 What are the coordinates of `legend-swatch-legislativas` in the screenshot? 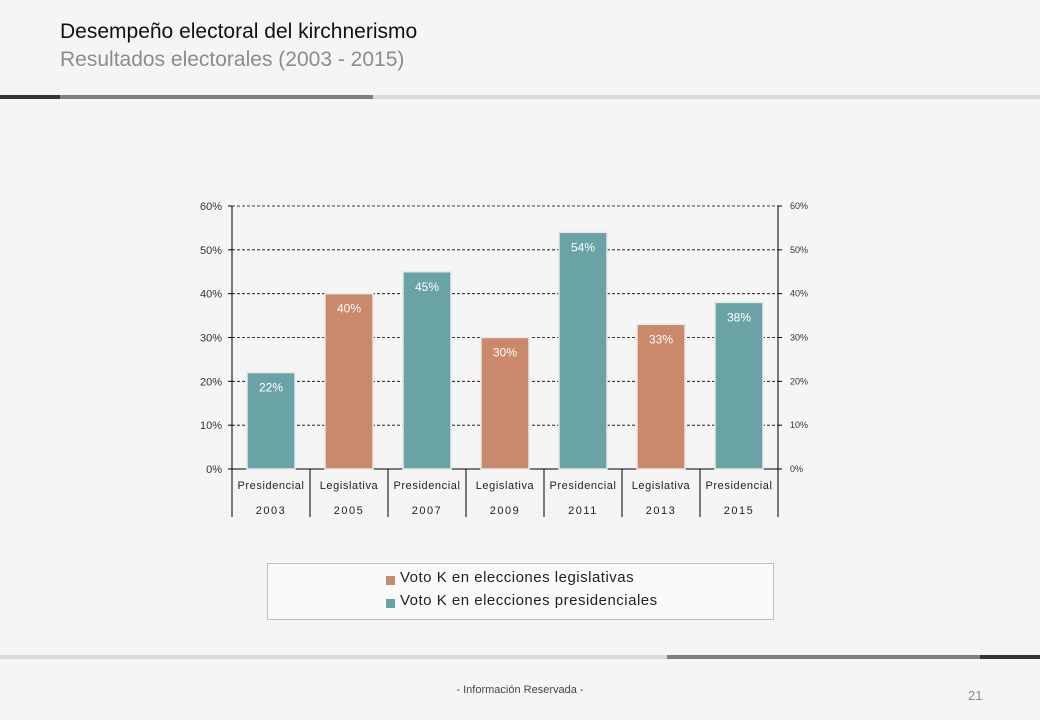 It's located at (390, 580).